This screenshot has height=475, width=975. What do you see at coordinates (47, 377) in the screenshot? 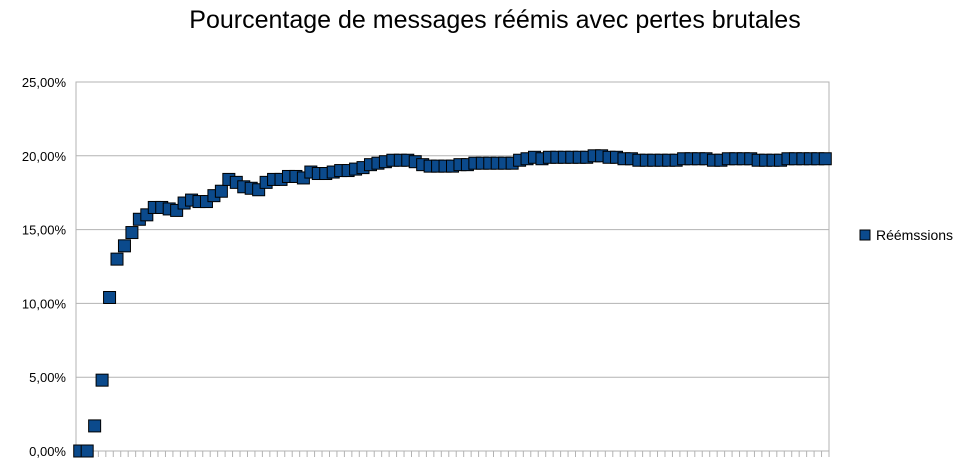
I see `y-tick-label: 5,00%` at bounding box center [47, 377].